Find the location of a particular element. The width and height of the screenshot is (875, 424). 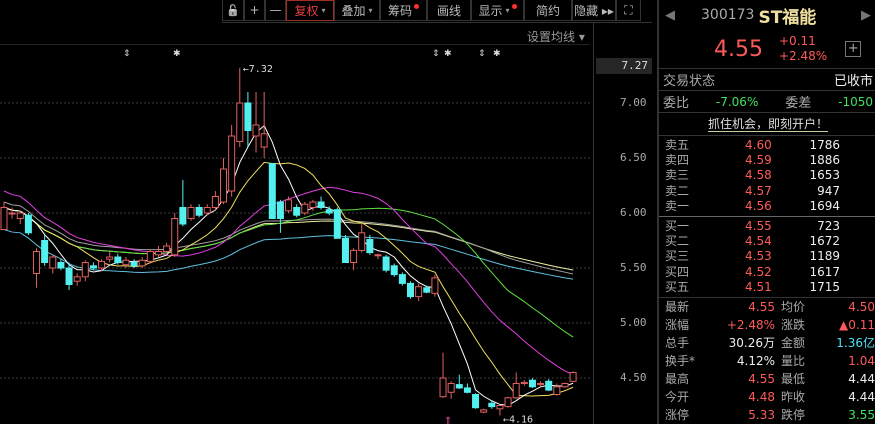

last-price: 4.55 is located at coordinates (738, 49).